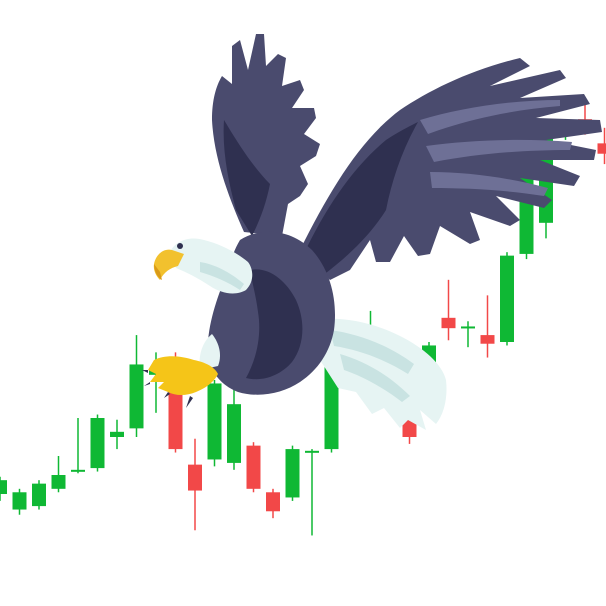 The height and width of the screenshot is (606, 606). What do you see at coordinates (158, 272) in the screenshot?
I see `eagle-beak-tip` at bounding box center [158, 272].